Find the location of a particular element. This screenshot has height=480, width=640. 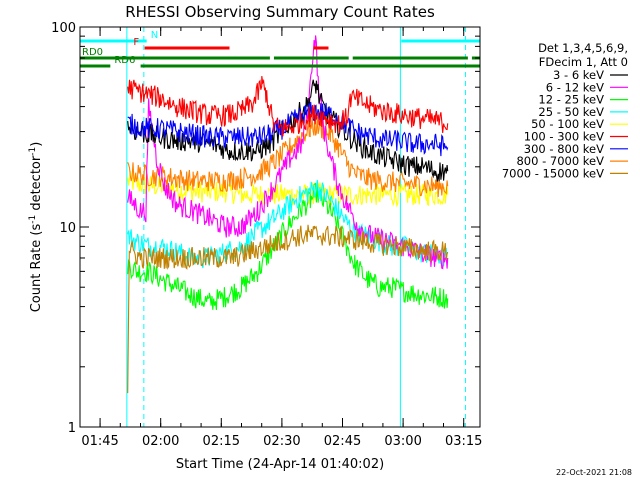

legend-label-7000-15000-kev-kev: 7000 - 15000 keV is located at coordinates (553, 173).